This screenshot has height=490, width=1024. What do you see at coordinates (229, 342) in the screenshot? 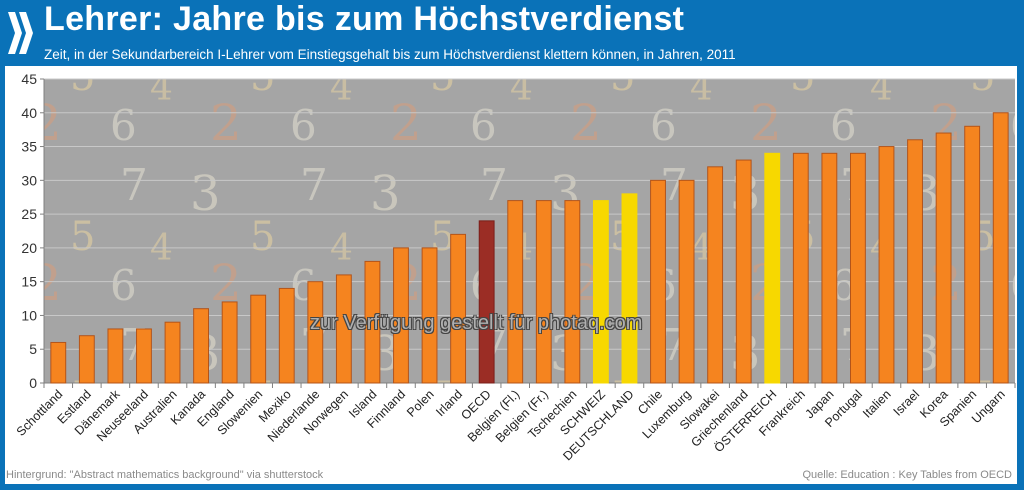
I see `bar-england` at bounding box center [229, 342].